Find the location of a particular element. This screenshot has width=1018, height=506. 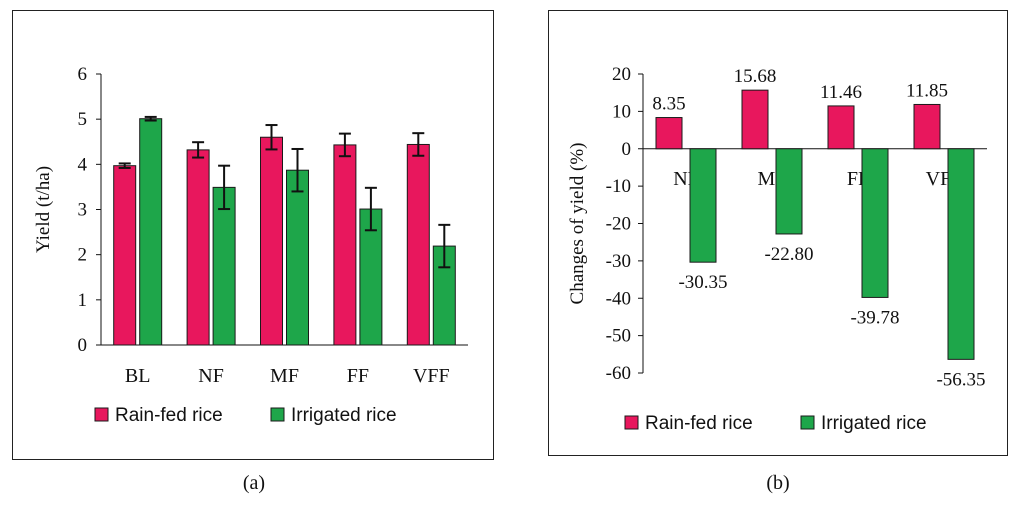

y-tick-label: 3 is located at coordinates (83, 210).